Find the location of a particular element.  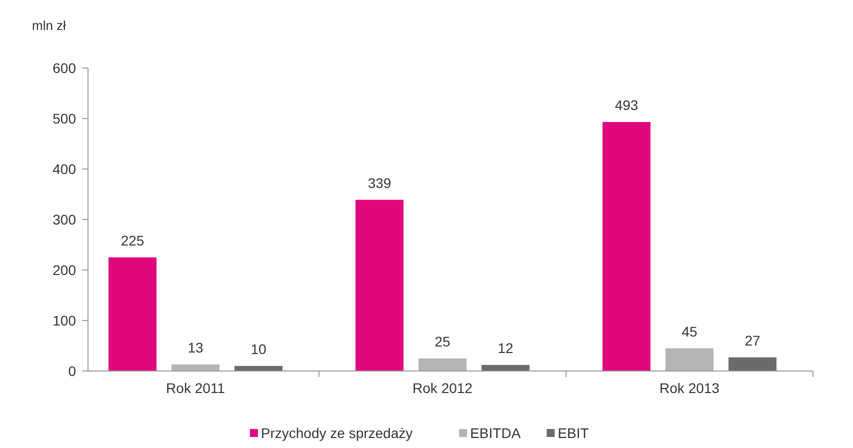

data-label: 493 is located at coordinates (626, 105).